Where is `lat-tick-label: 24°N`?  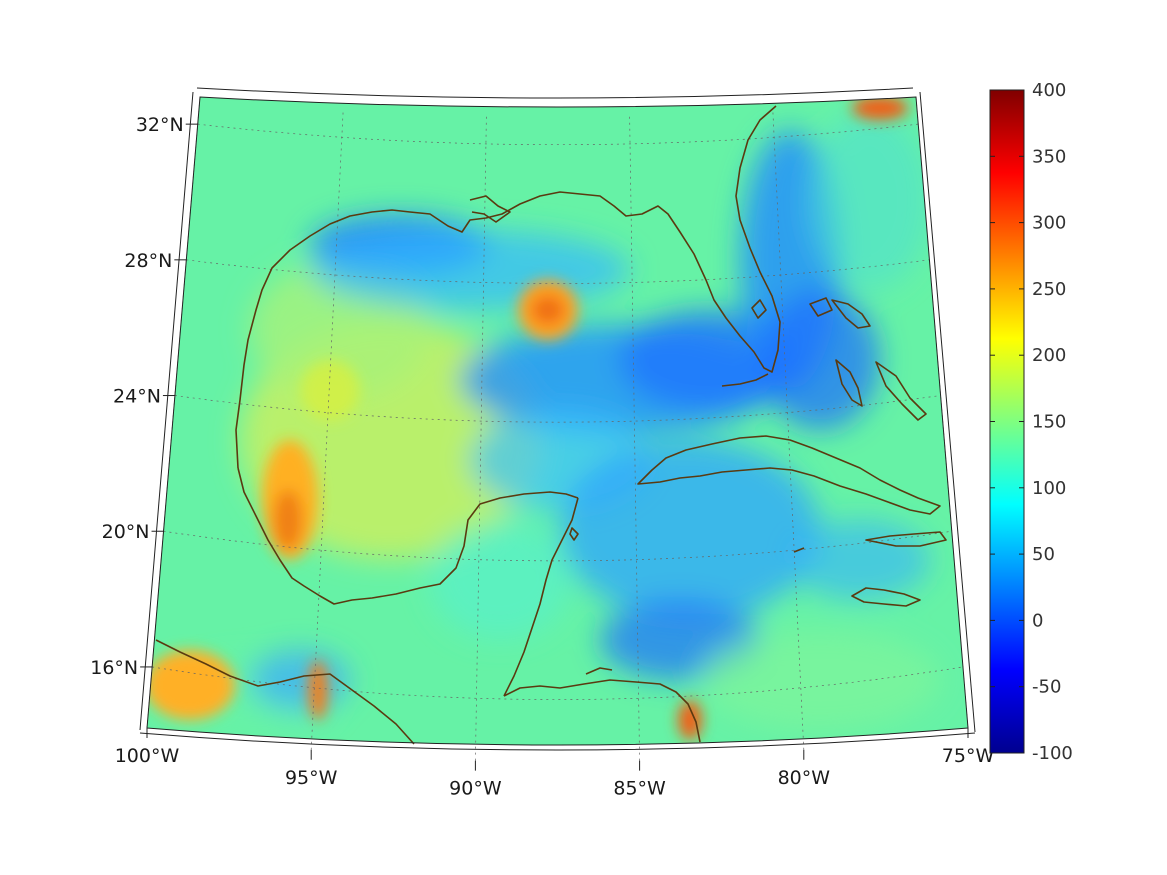 lat-tick-label: 24°N is located at coordinates (137, 397).